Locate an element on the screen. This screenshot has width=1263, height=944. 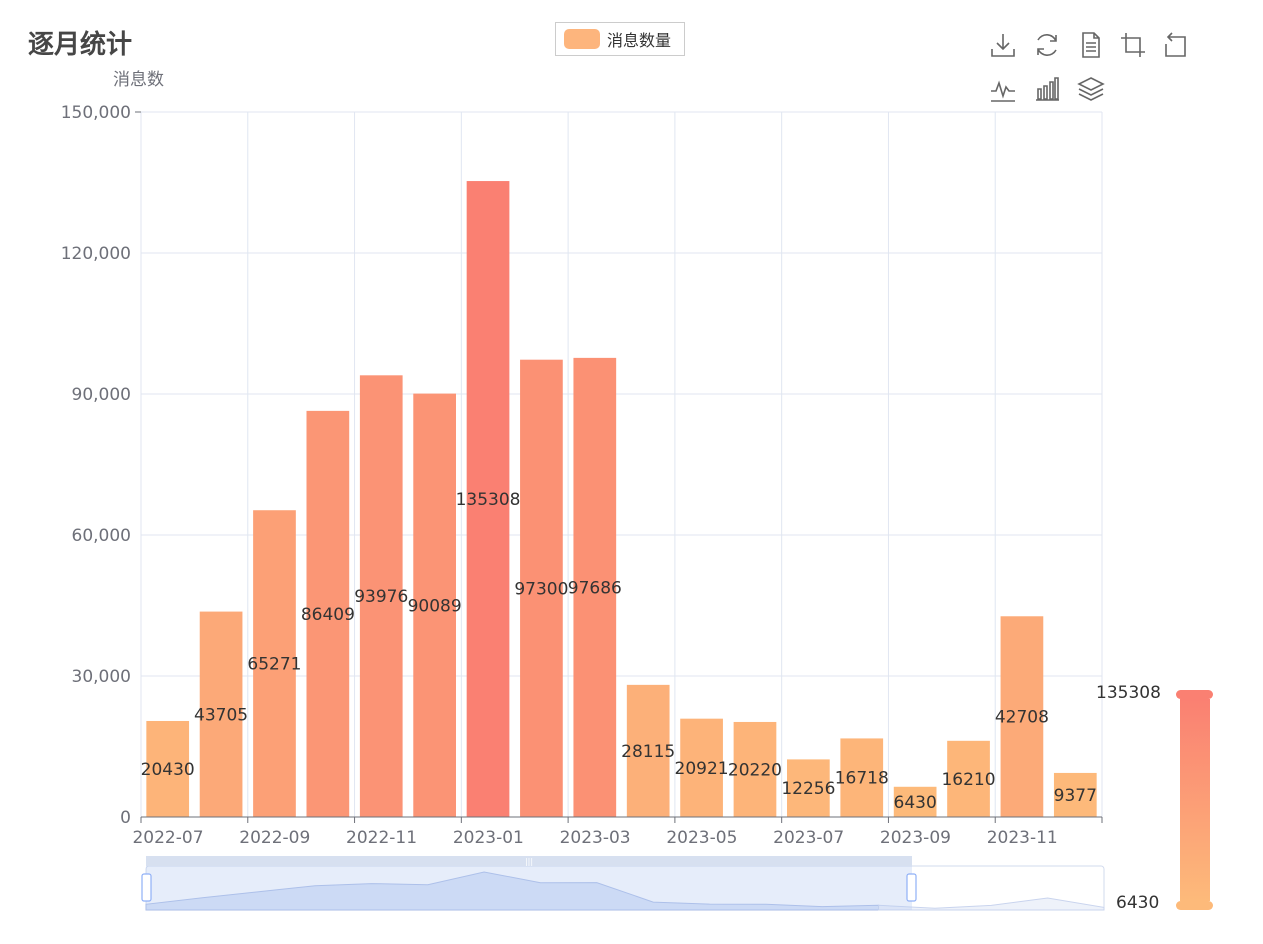
data-label: 12256 is located at coordinates (808, 789).